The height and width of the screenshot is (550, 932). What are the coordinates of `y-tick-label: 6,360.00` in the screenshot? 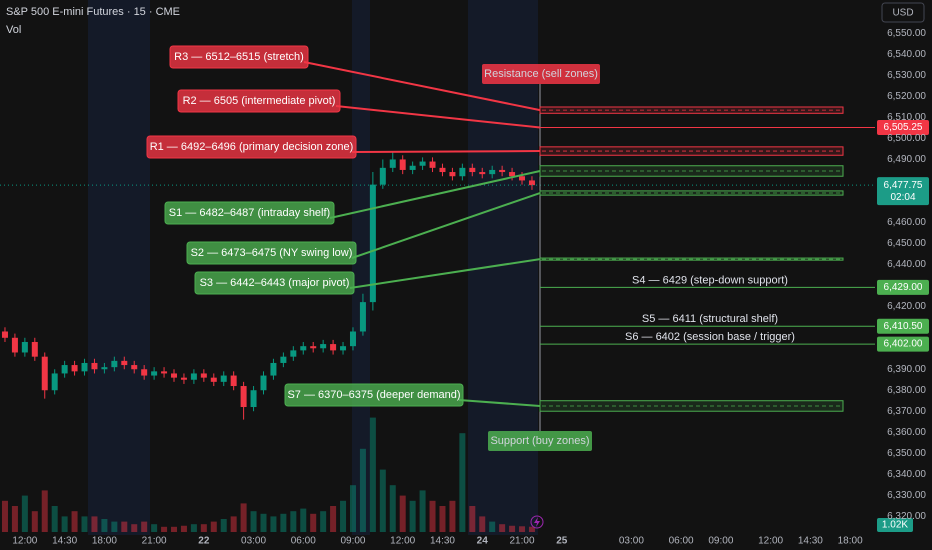 It's located at (906, 432).